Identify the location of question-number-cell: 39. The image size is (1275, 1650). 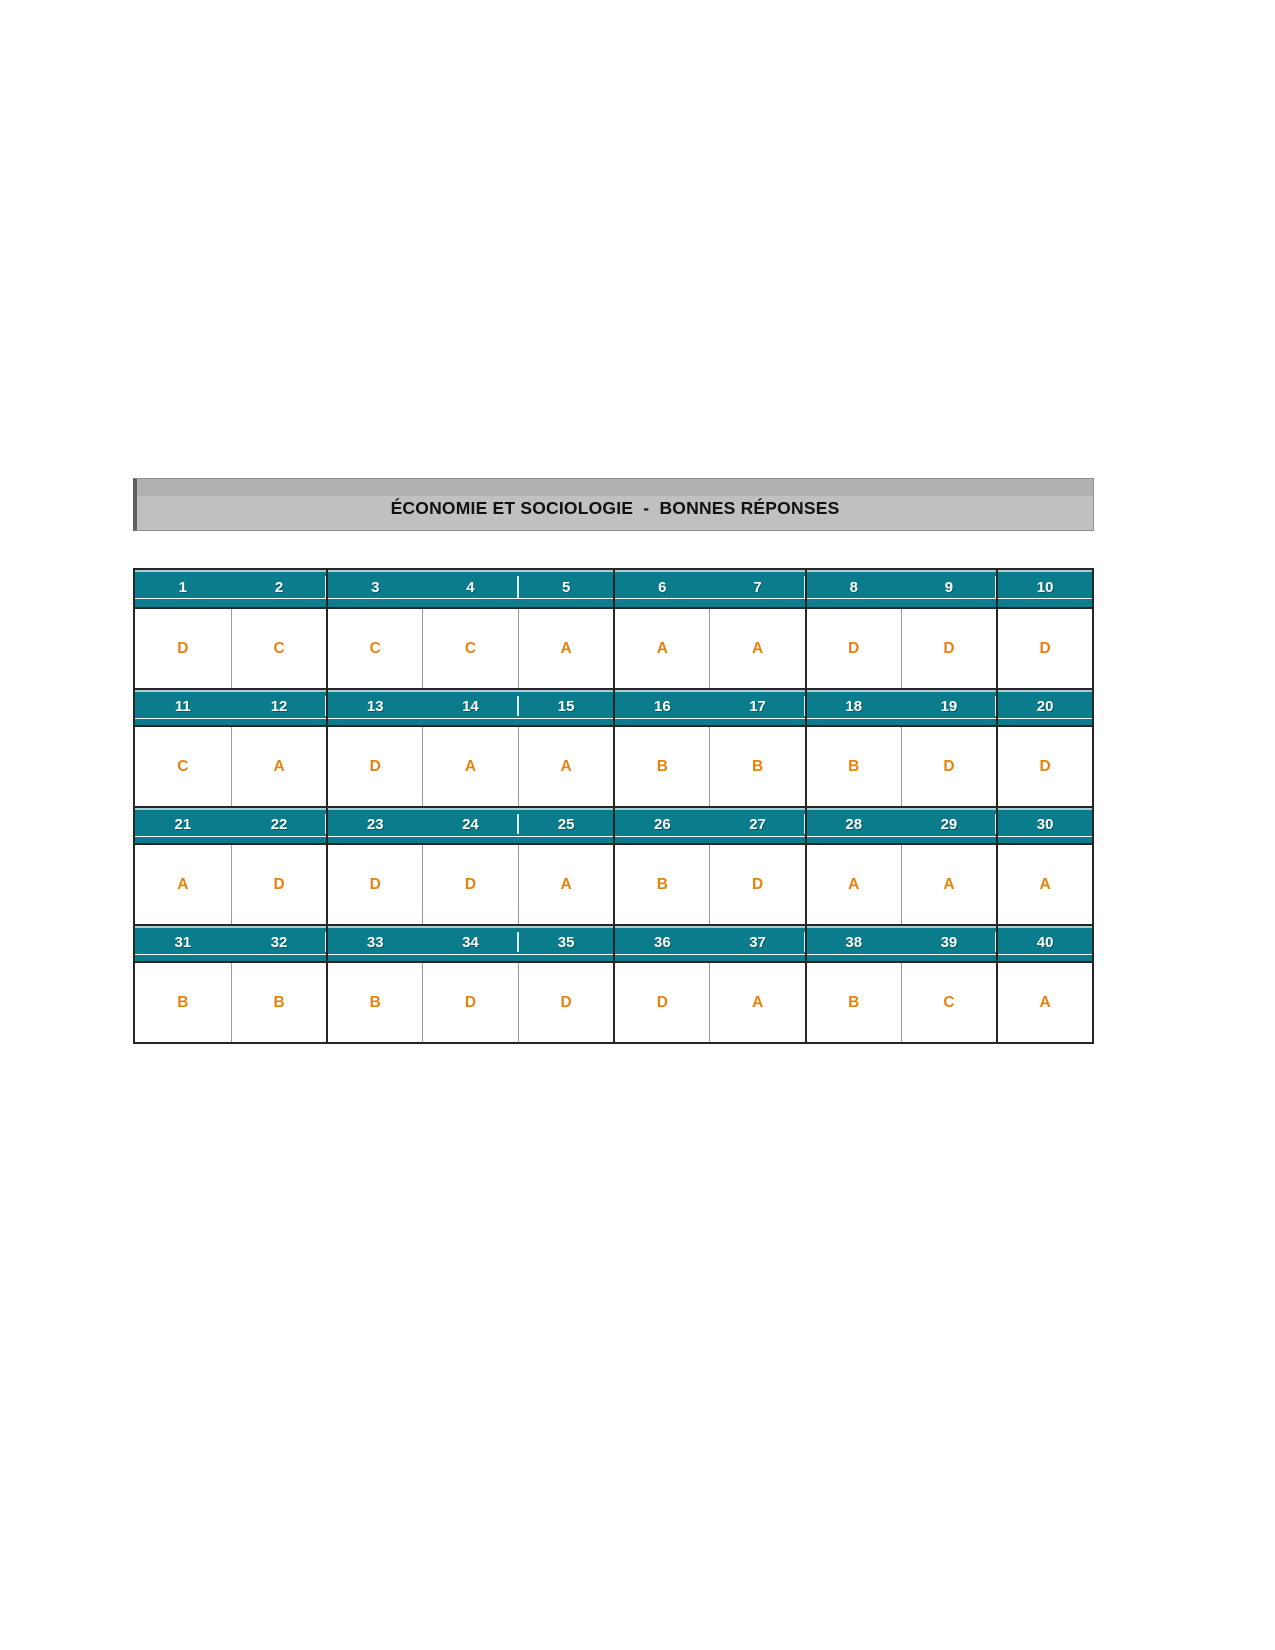
(949, 943).